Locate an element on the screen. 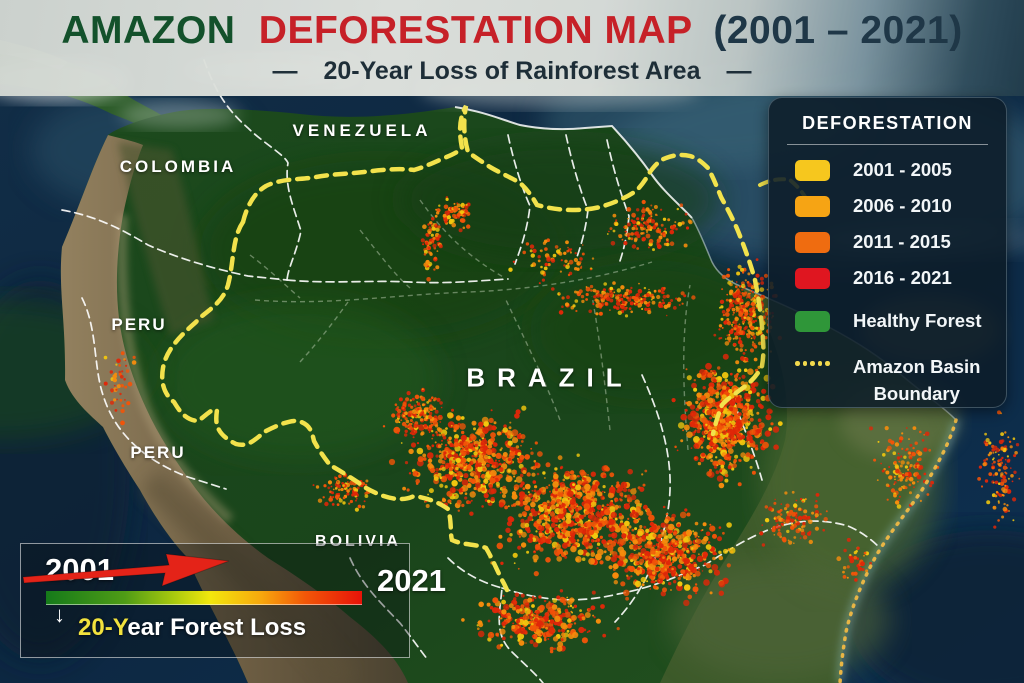 The height and width of the screenshot is (683, 1024). title-deforestation-map: DEFORESTATION MAP is located at coordinates (475, 30).